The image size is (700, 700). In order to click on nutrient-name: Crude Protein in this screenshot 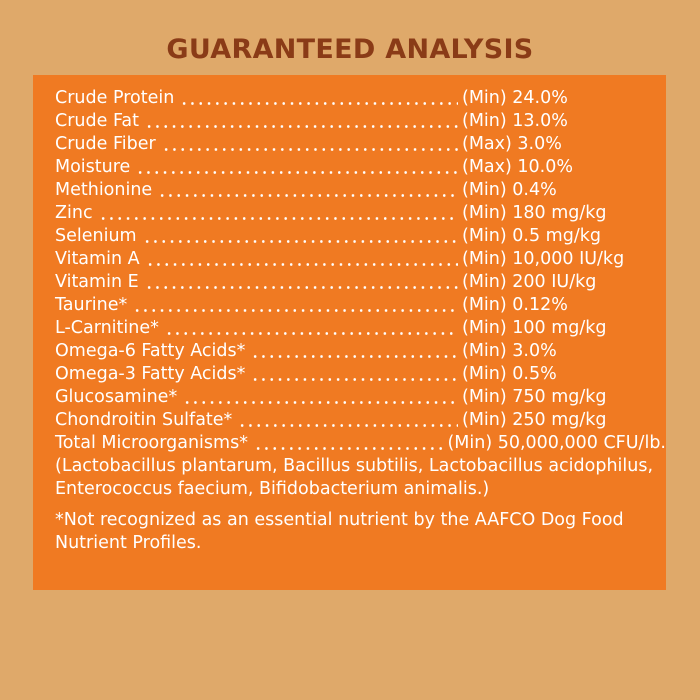, I will do `click(115, 98)`.